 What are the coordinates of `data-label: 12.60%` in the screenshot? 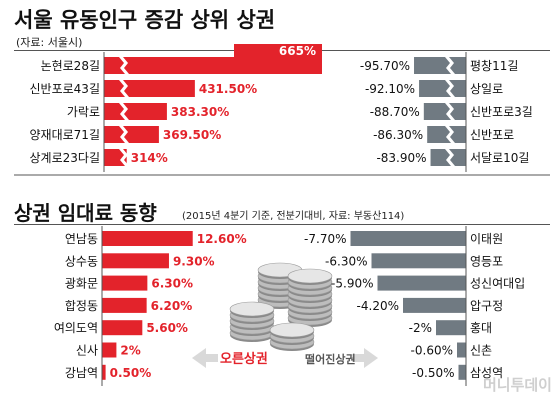 It's located at (222, 239).